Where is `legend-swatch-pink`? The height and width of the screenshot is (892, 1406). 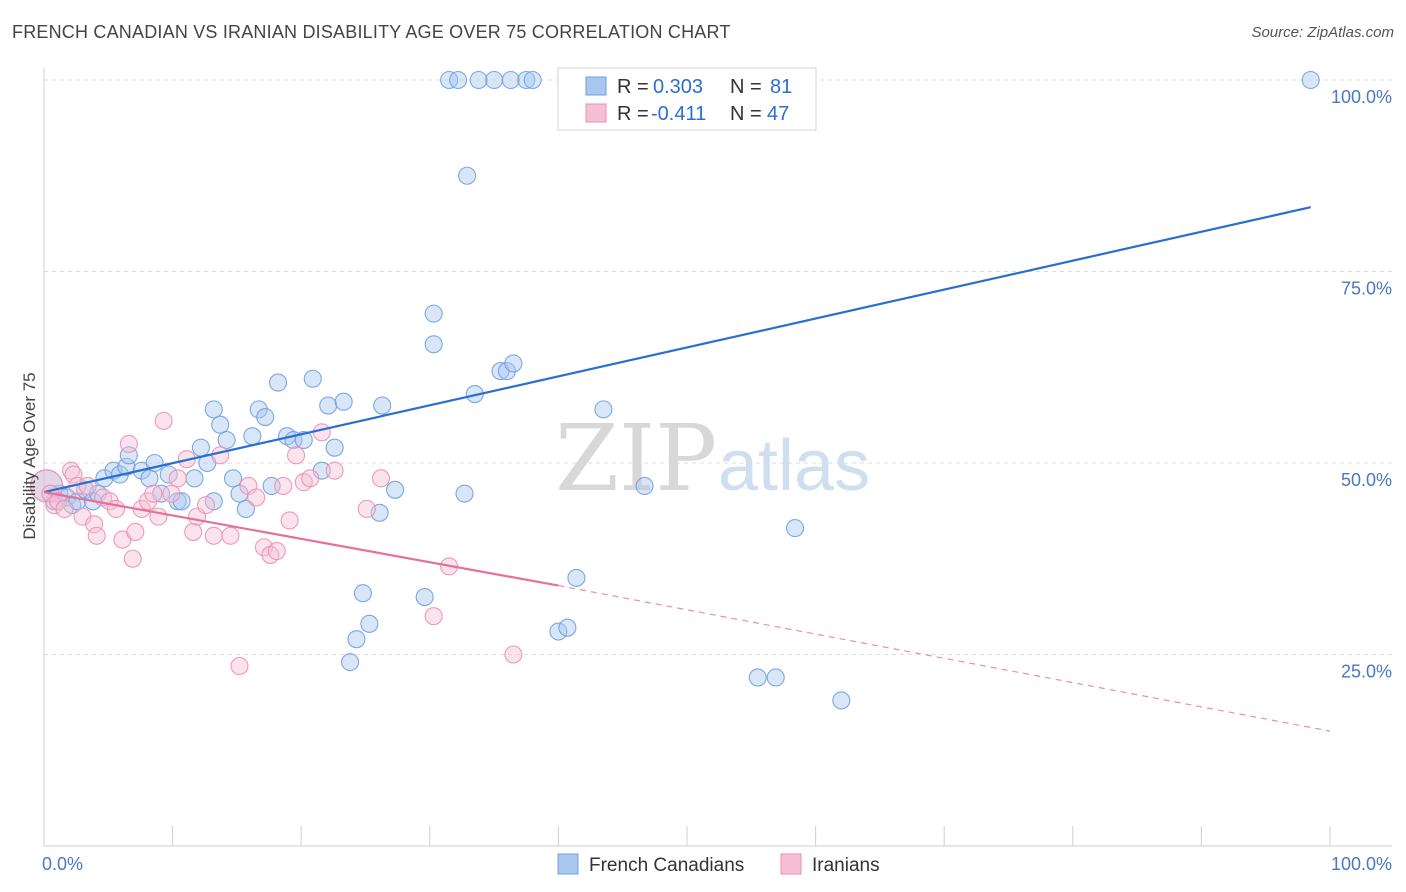 legend-swatch-pink is located at coordinates (596, 113).